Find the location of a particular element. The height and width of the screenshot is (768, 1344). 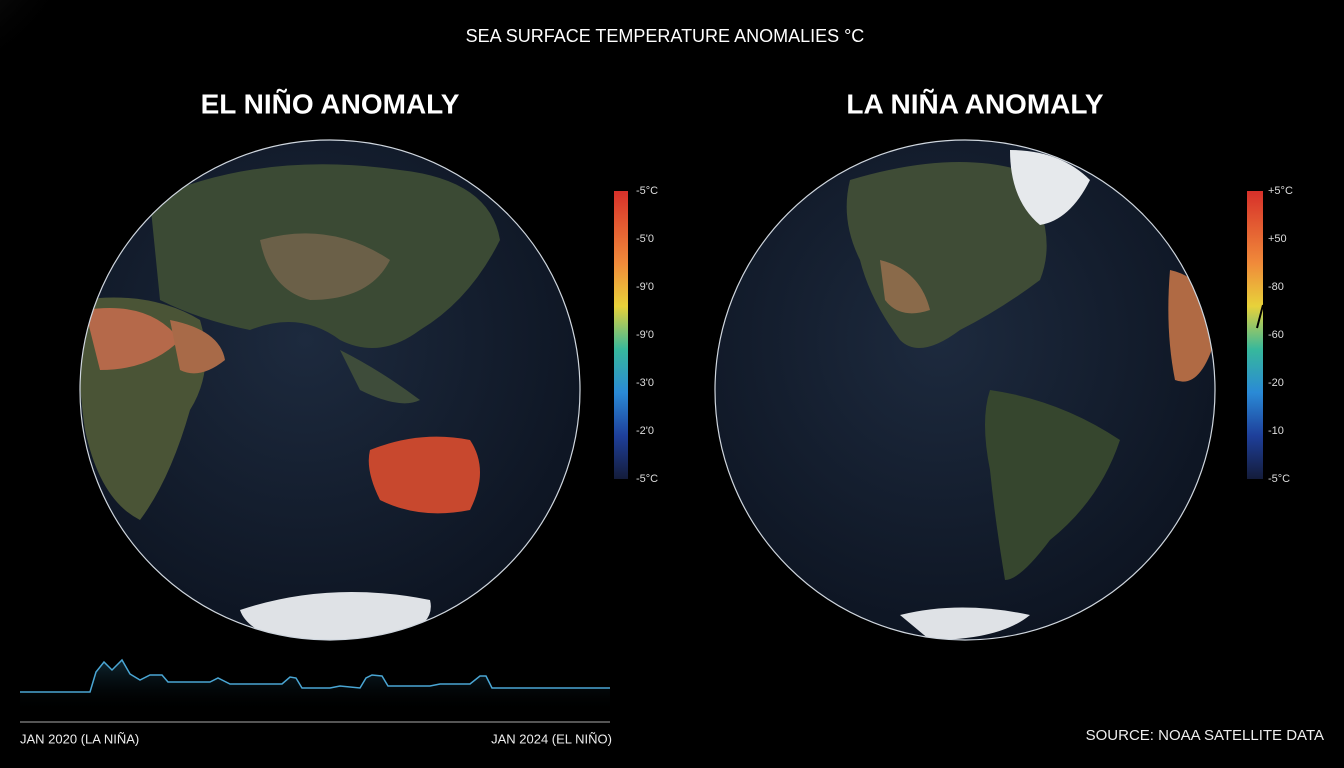

scale-label: -10 is located at coordinates (1276, 431).